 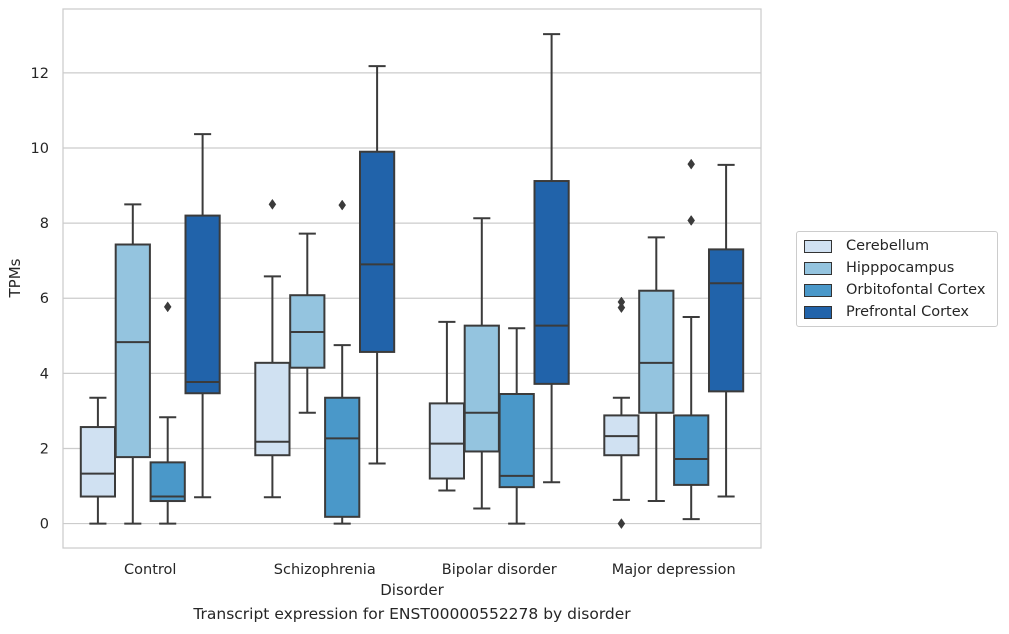 What do you see at coordinates (900, 268) in the screenshot?
I see `legend-label: Hipppocampus` at bounding box center [900, 268].